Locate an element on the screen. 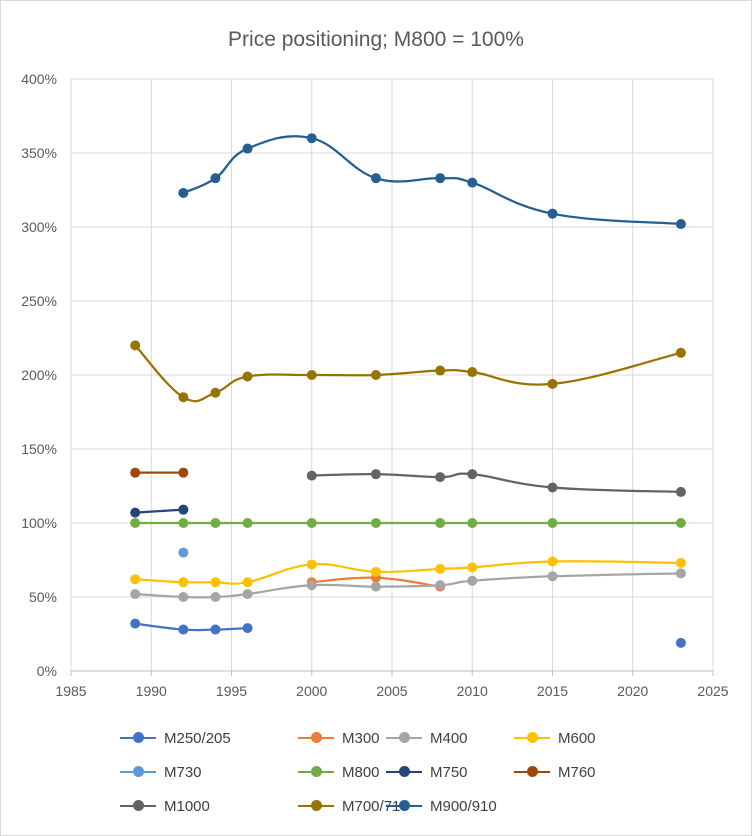 The height and width of the screenshot is (836, 752). legend-item: M1000 is located at coordinates (164, 806).